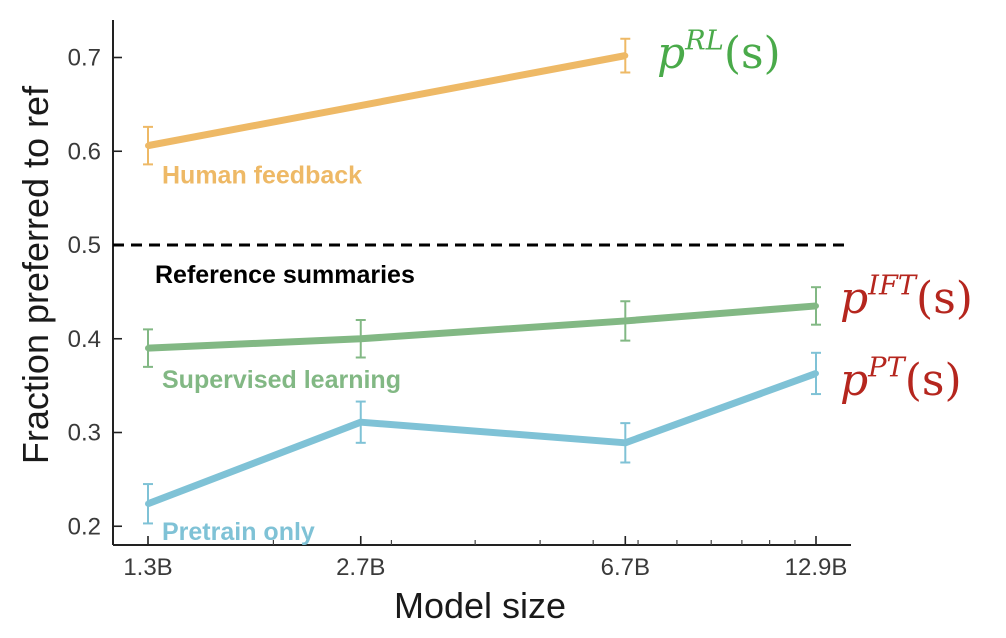 The height and width of the screenshot is (638, 1006). Describe the element at coordinates (892, 286) in the screenshot. I see `math-superscript: IFT` at that location.